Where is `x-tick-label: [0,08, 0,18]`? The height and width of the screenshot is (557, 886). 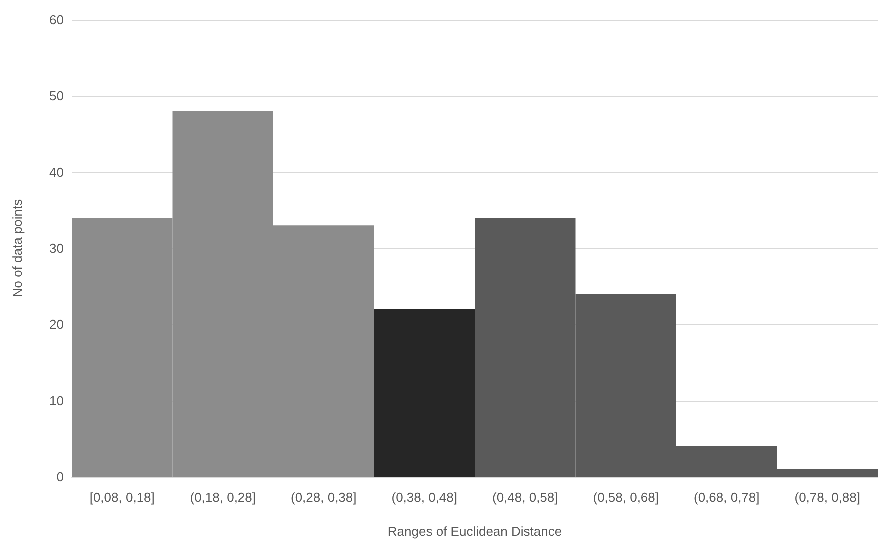
x-tick-label: [0,08, 0,18] is located at coordinates (122, 497).